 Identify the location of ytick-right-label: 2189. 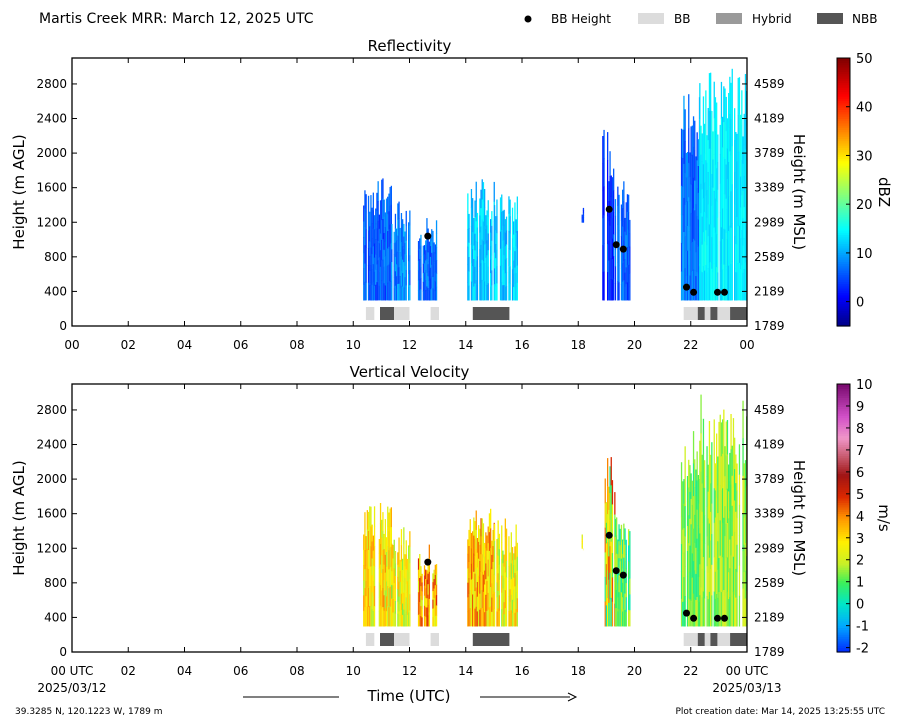
(769, 291).